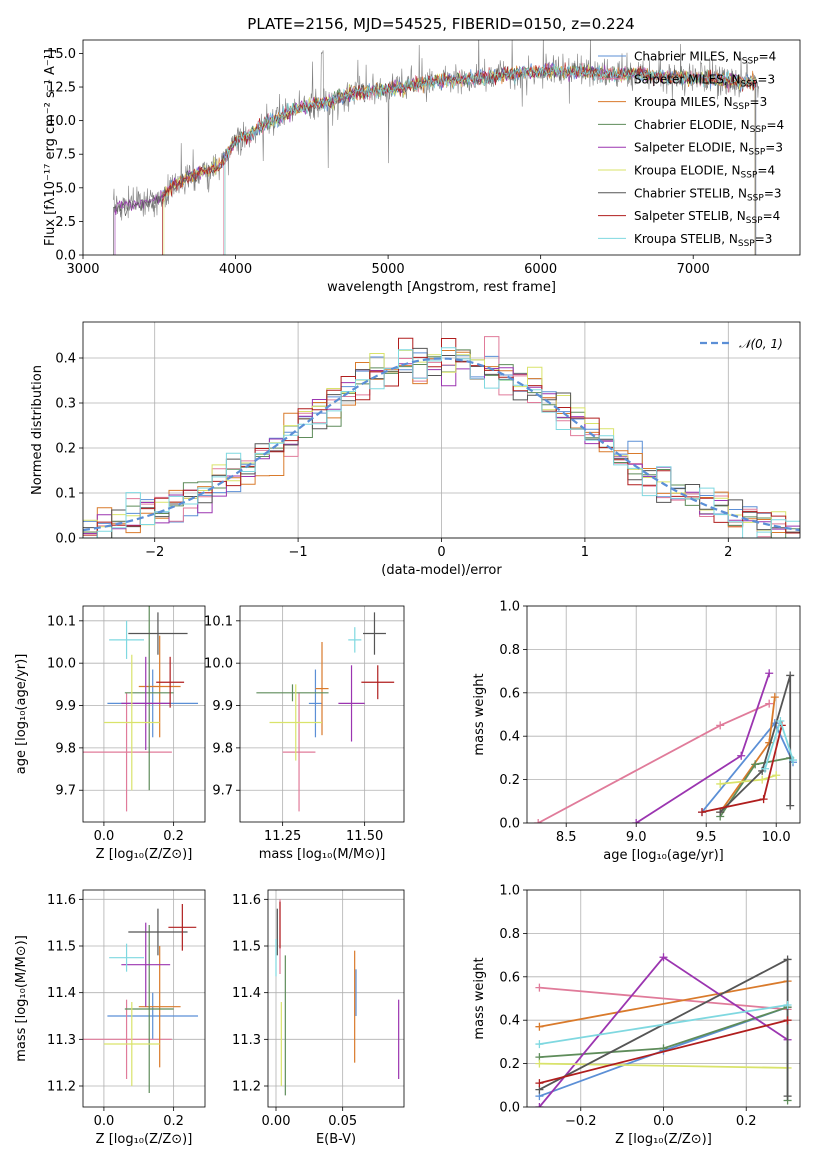  What do you see at coordinates (37, 430) in the screenshot?
I see `y-axis-label: Normed distribution` at bounding box center [37, 430].